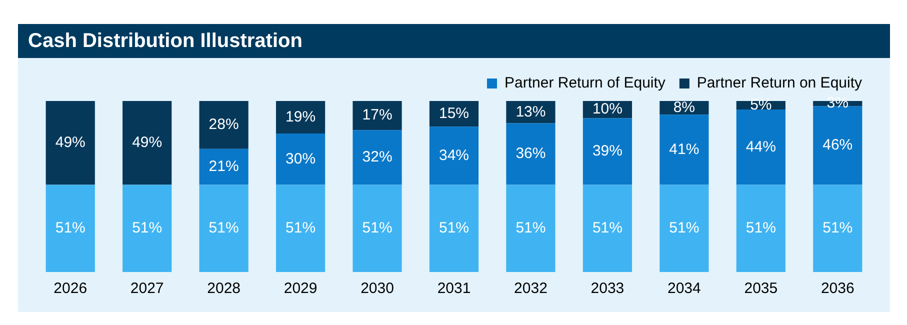 The image size is (907, 325). Describe the element at coordinates (585, 83) in the screenshot. I see `legend-label: Partner Return of Equity` at that location.